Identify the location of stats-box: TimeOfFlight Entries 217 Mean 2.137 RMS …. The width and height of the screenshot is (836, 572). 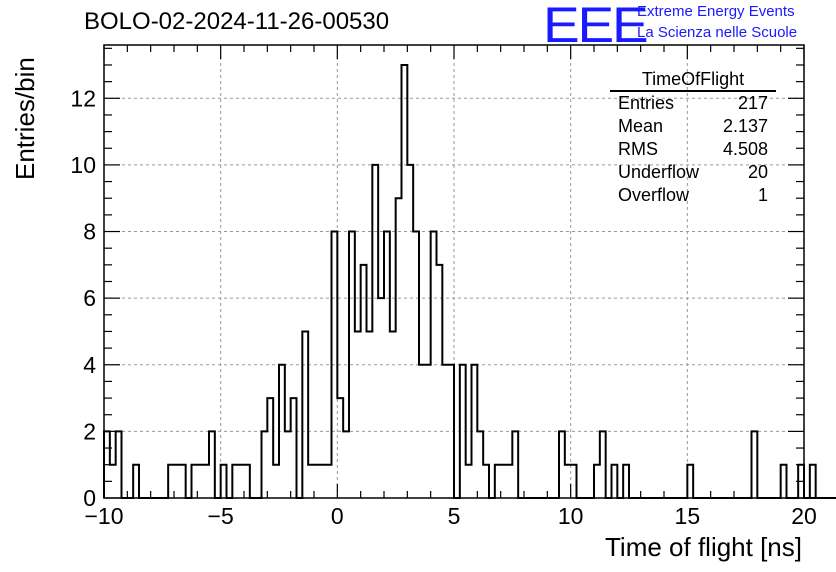
(693, 137).